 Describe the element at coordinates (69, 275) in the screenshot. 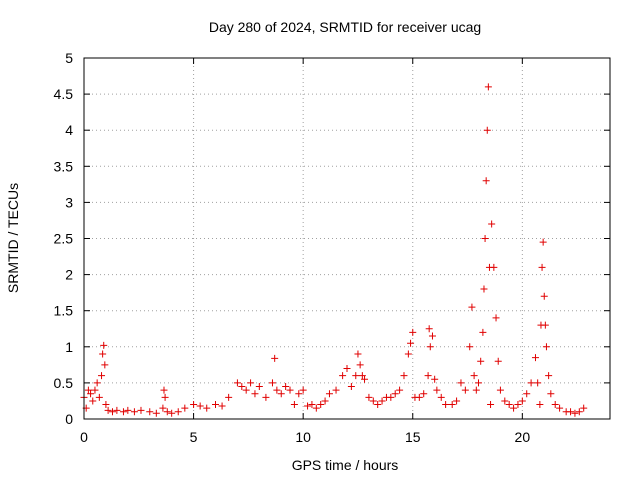

I see `y-tick-label: 2` at that location.